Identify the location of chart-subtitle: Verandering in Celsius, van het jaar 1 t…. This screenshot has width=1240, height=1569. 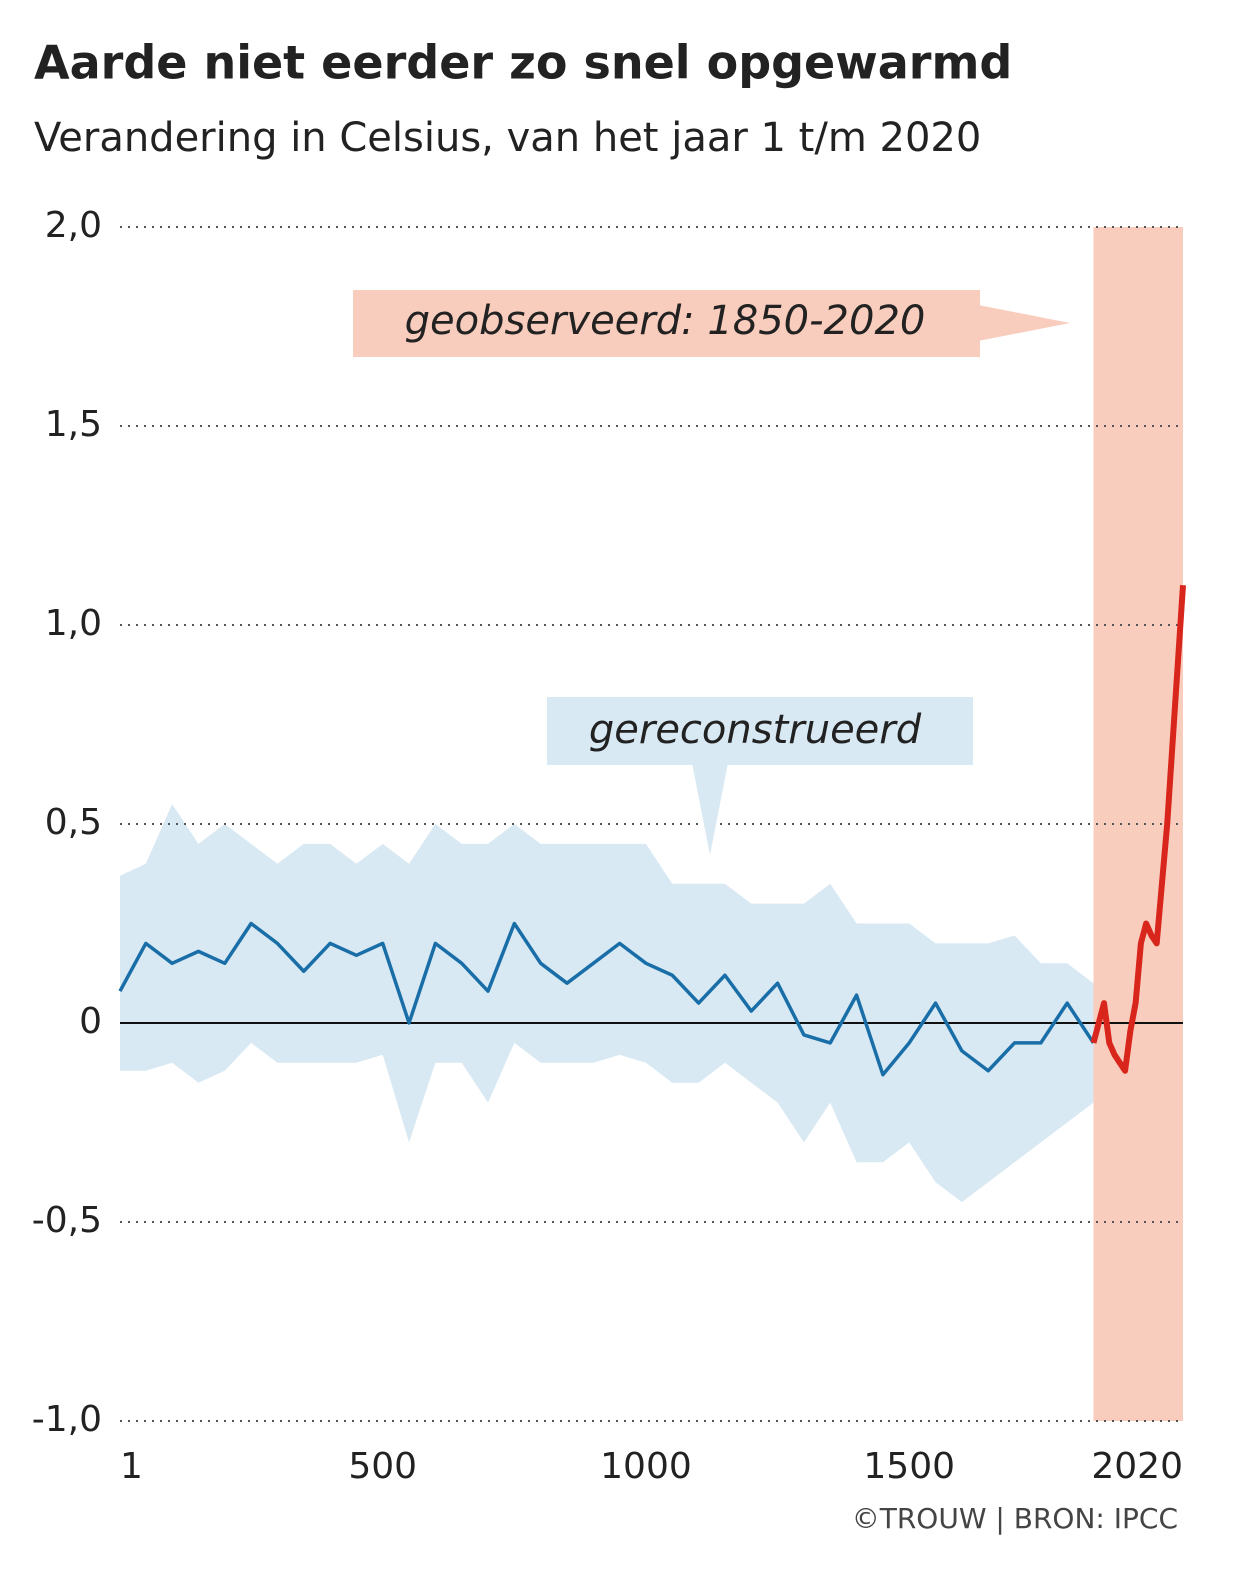
(507, 138).